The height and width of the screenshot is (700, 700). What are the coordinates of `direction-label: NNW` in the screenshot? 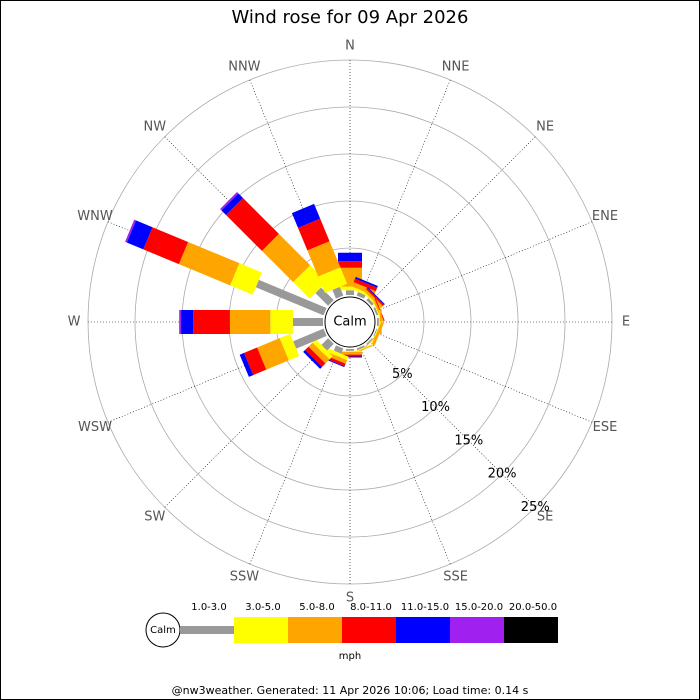 It's located at (244, 67).